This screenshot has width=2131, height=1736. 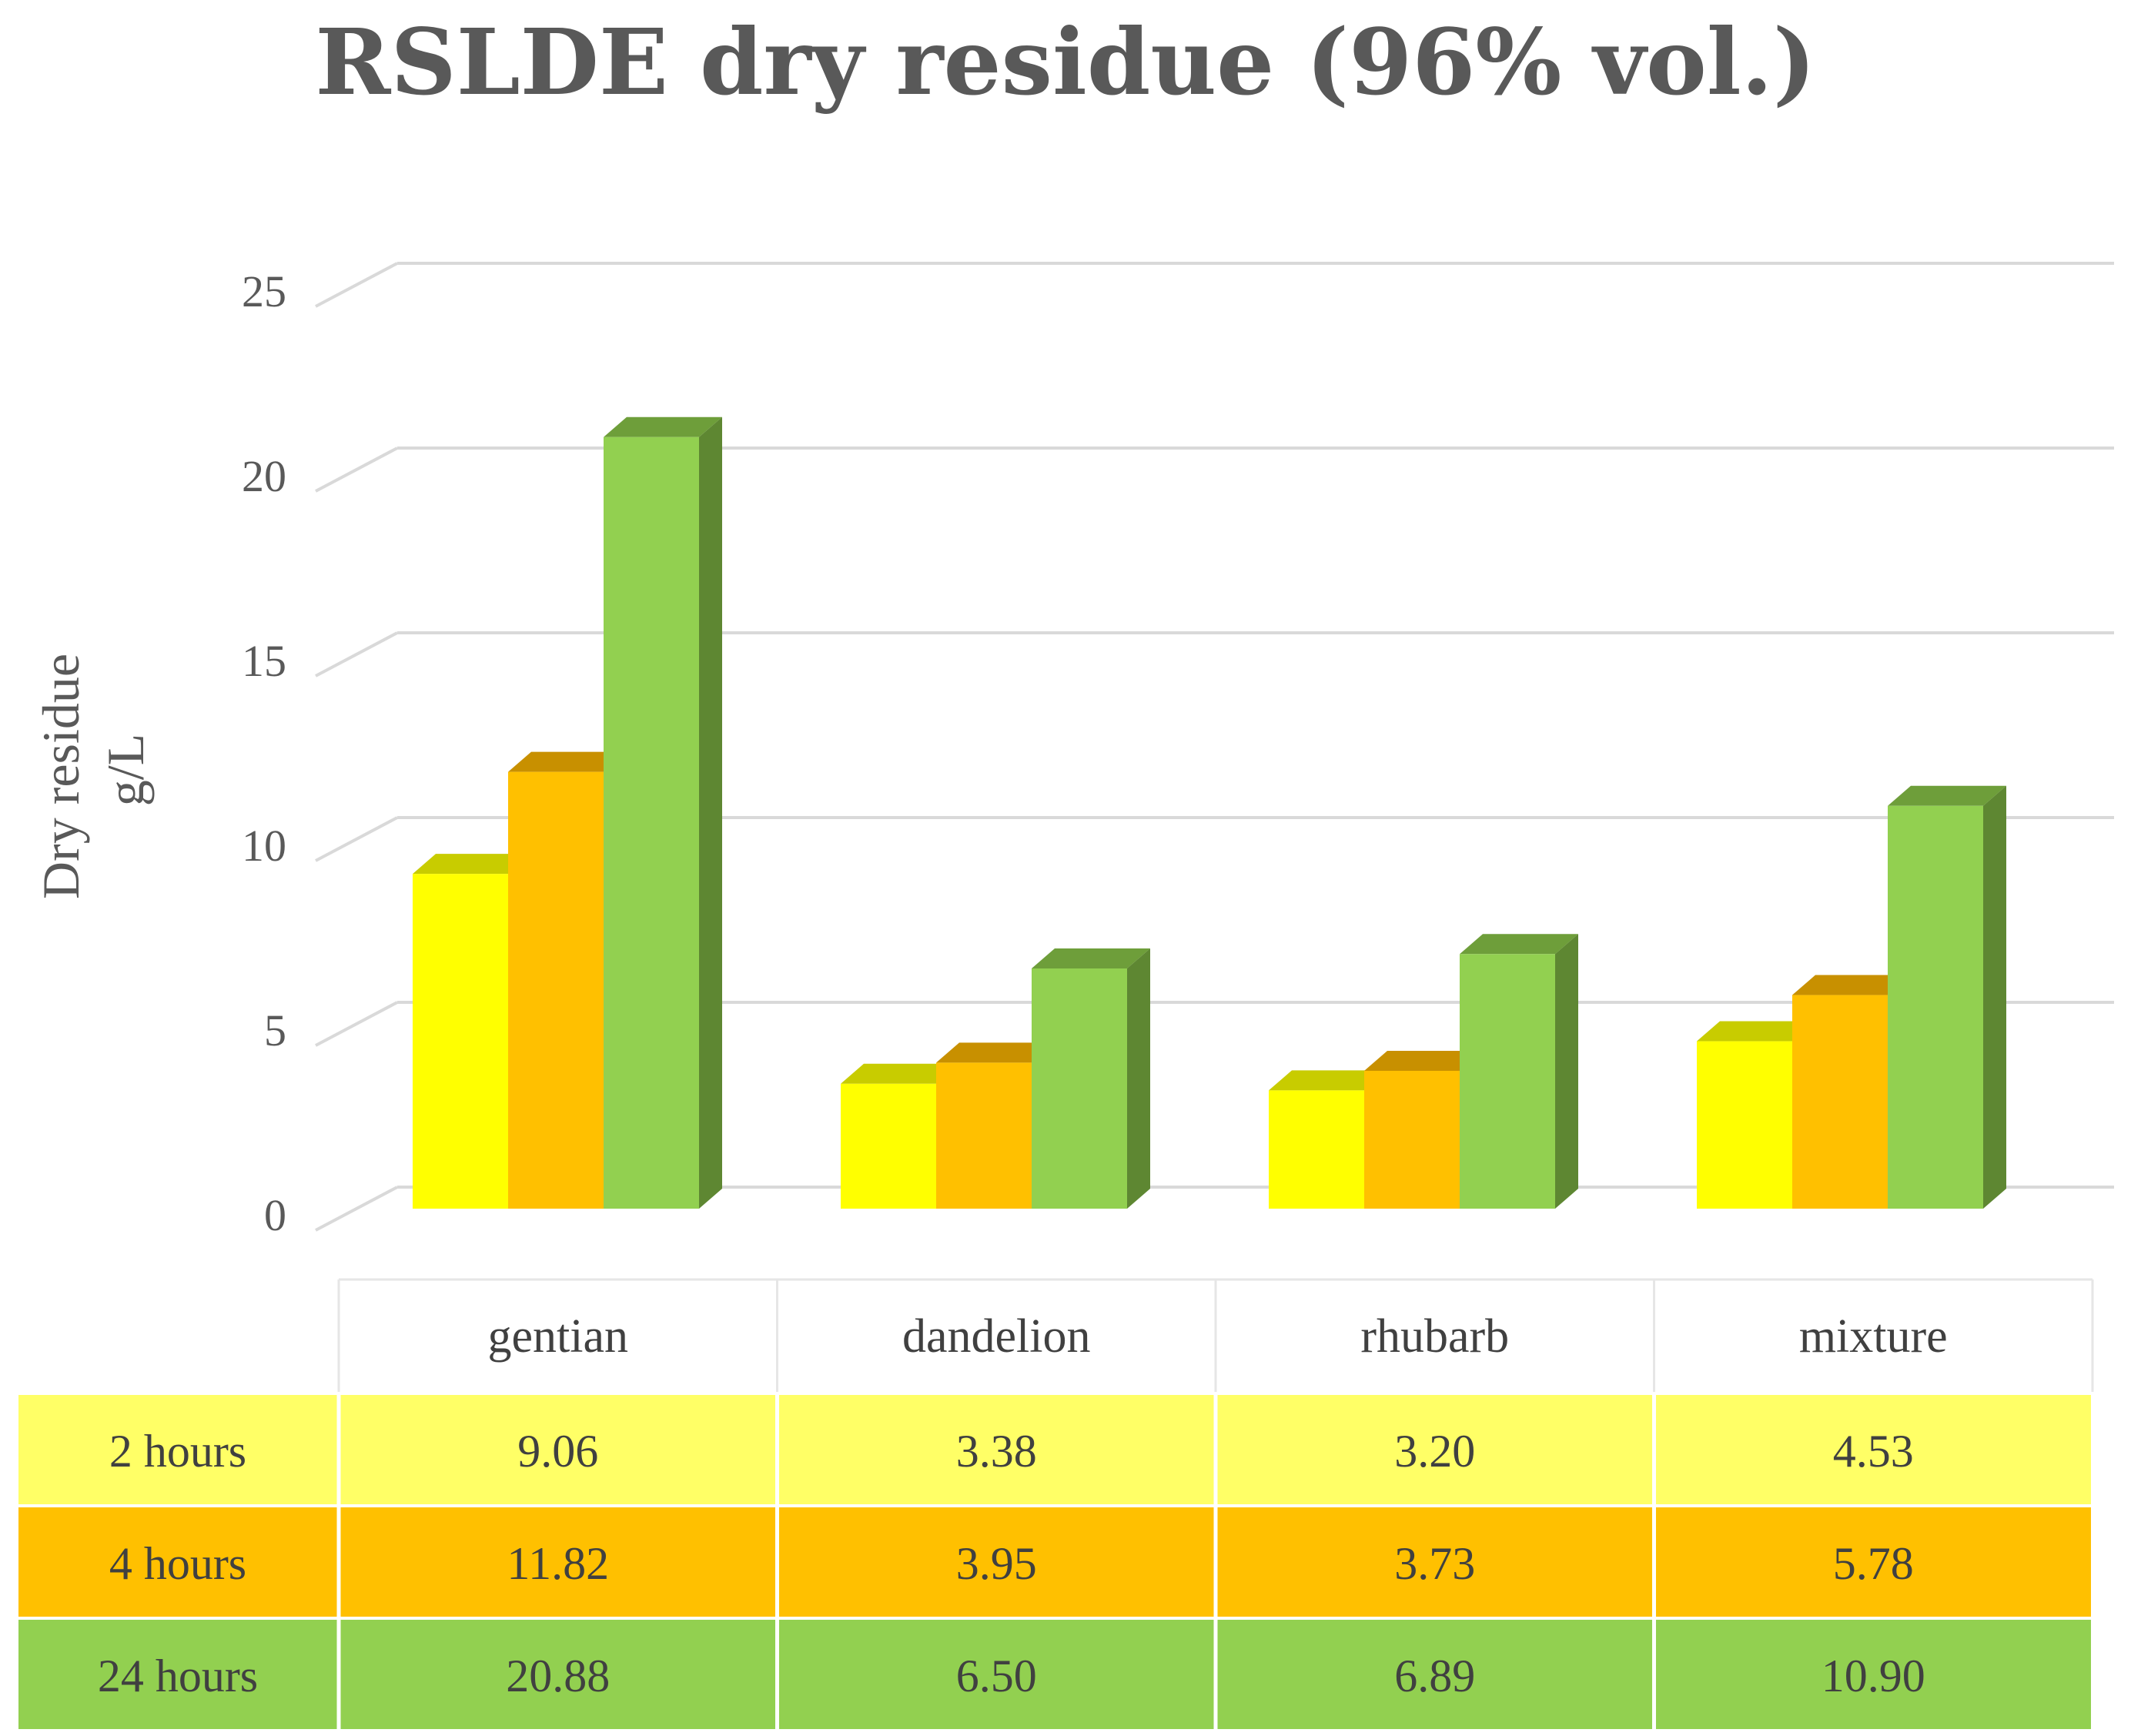 What do you see at coordinates (126, 770) in the screenshot?
I see `y-axis-label-line2: g/L` at bounding box center [126, 770].